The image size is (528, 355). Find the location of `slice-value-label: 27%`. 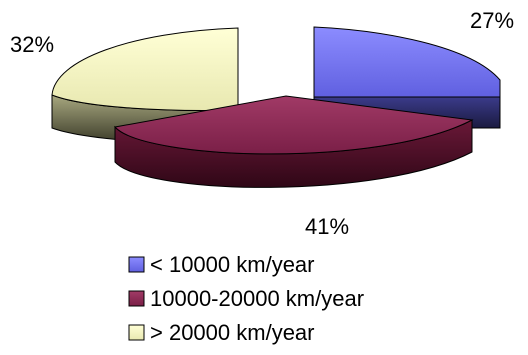

slice-value-label: 27% is located at coordinates (492, 20).